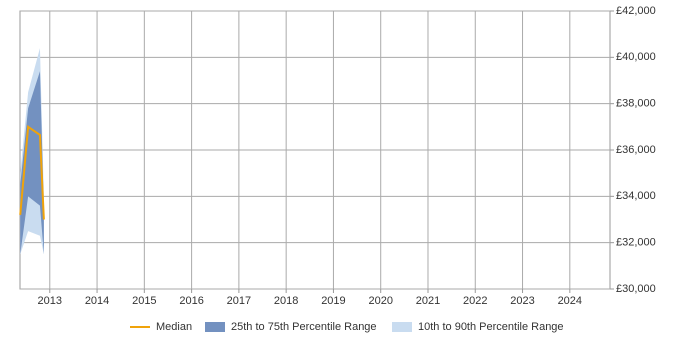  What do you see at coordinates (522, 301) in the screenshot?
I see `x-tick-label: 2023` at bounding box center [522, 301].